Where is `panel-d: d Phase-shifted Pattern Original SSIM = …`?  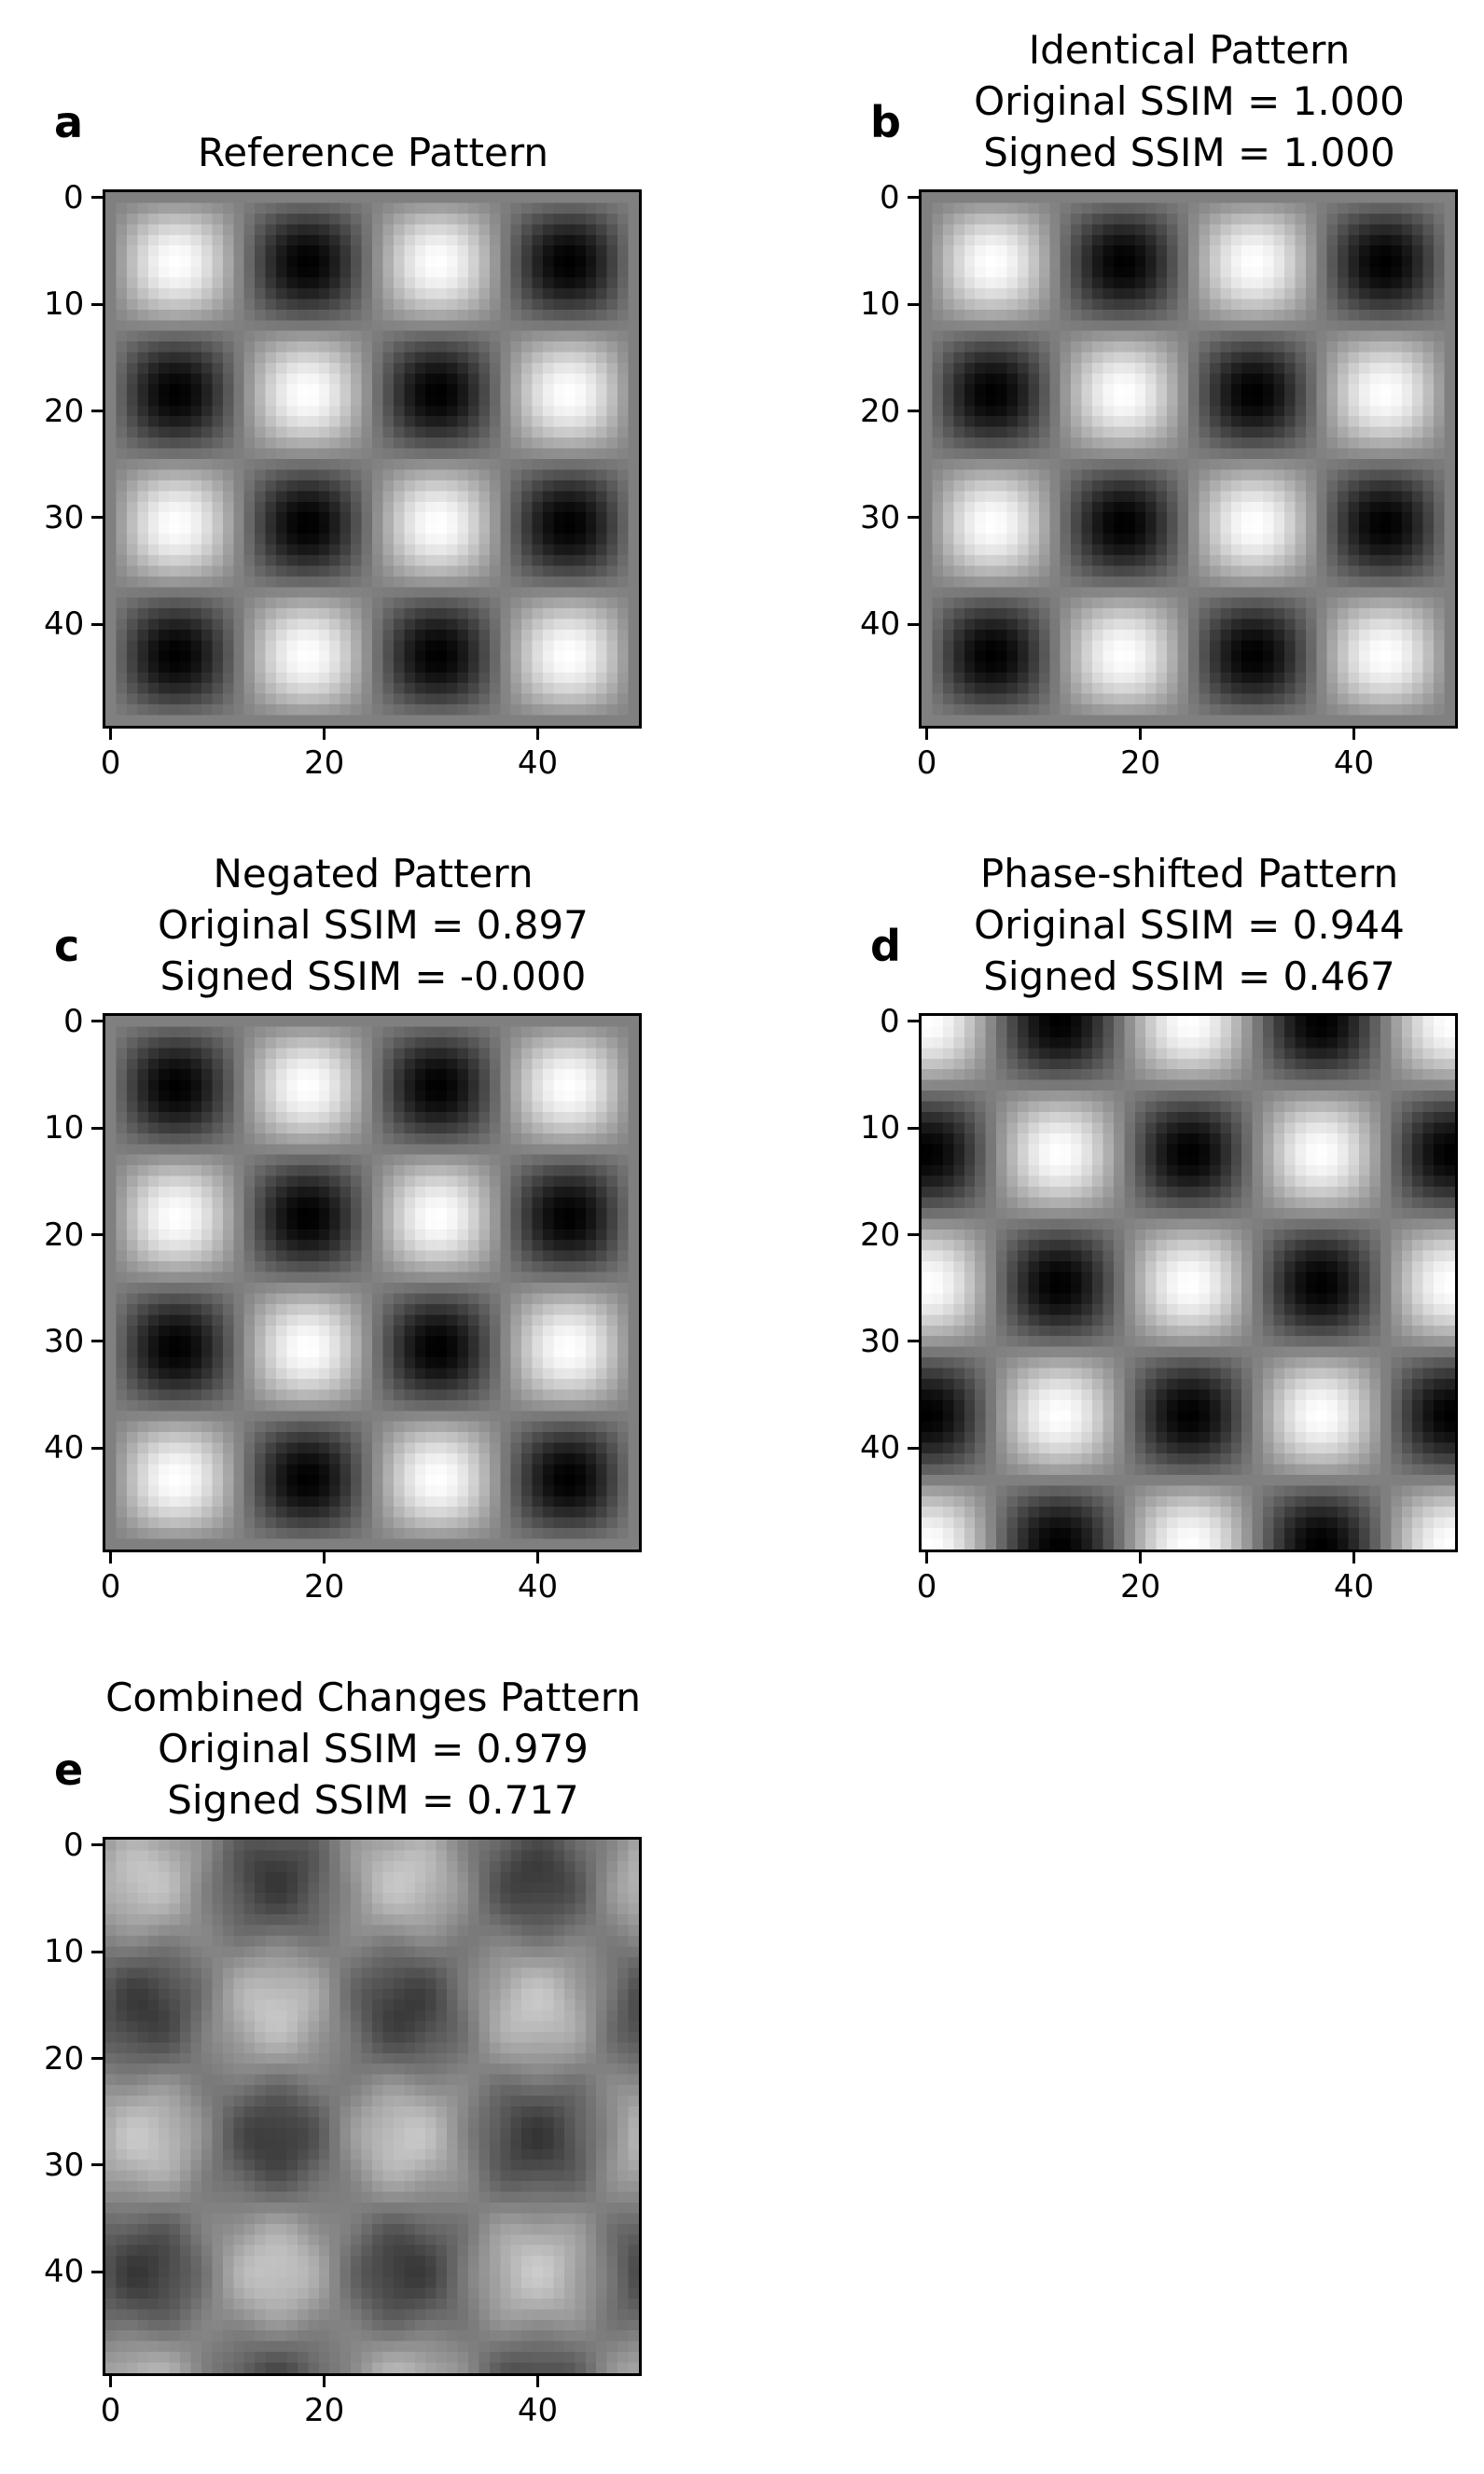 panel-d: d Phase-shifted Pattern Original SSIM = … is located at coordinates (1150, 1234).